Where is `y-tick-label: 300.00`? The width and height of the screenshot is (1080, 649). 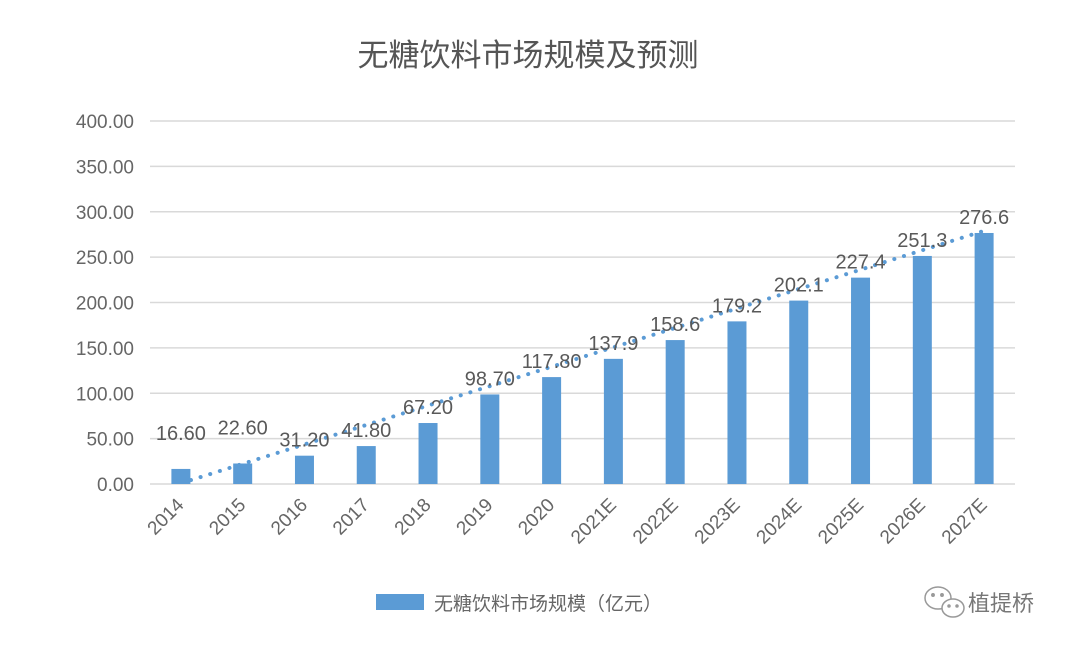
y-tick-label: 300.00 is located at coordinates (105, 213).